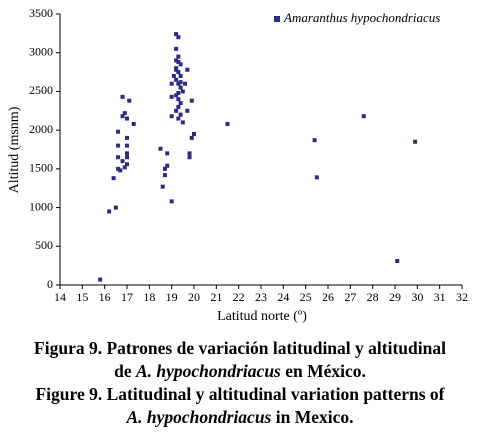 This screenshot has width=481, height=435. Describe the element at coordinates (82, 297) in the screenshot. I see `x-tick-label: 15` at that location.